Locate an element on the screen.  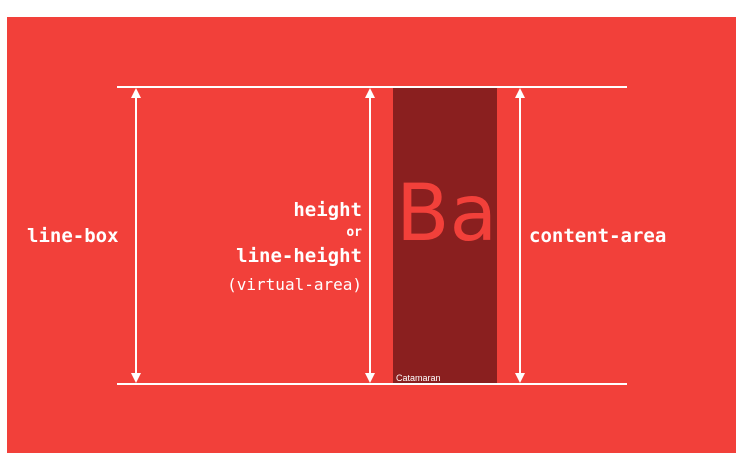
virtual-area-label: (virtual-area) is located at coordinates (294, 284).